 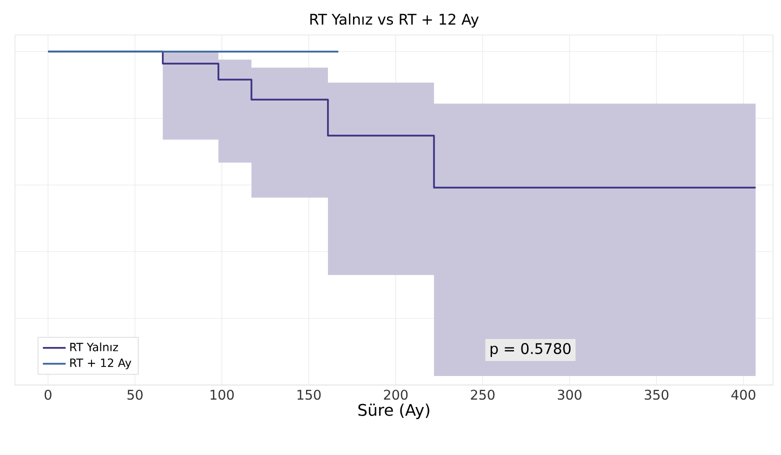 I want to click on x-tick-label: 0, so click(x=48, y=395).